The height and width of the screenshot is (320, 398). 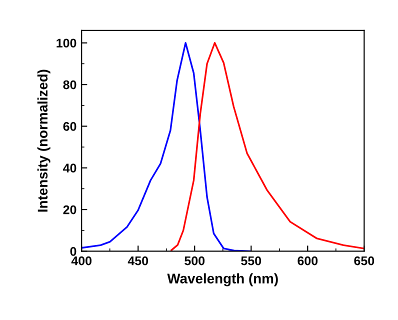 What do you see at coordinates (69, 209) in the screenshot?
I see `y-tick-label: 20` at bounding box center [69, 209].